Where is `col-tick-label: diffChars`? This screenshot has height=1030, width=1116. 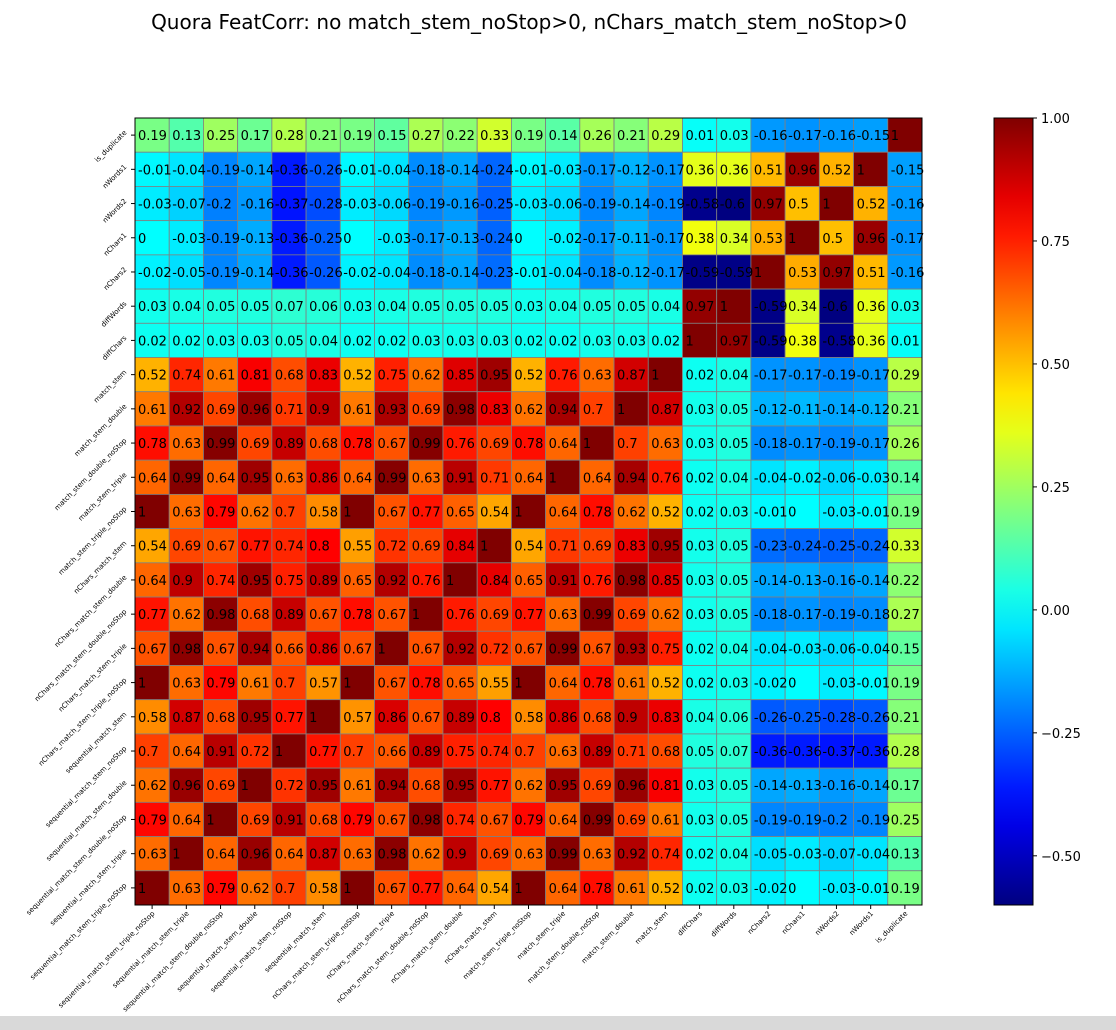 col-tick-label: diffChars is located at coordinates (690, 924).